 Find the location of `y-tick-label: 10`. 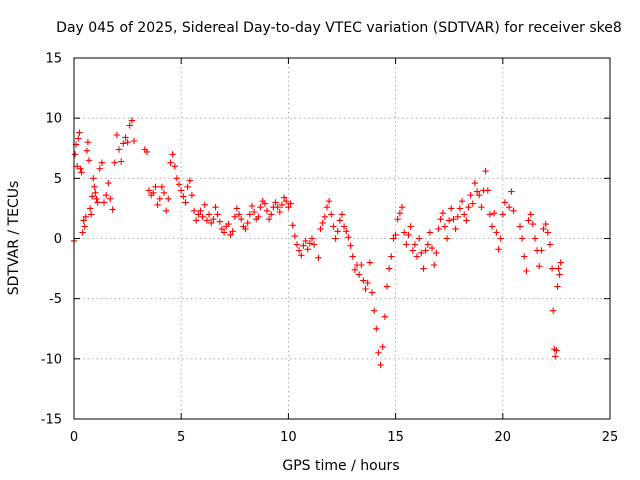

y-tick-label: 10 is located at coordinates (53, 119).